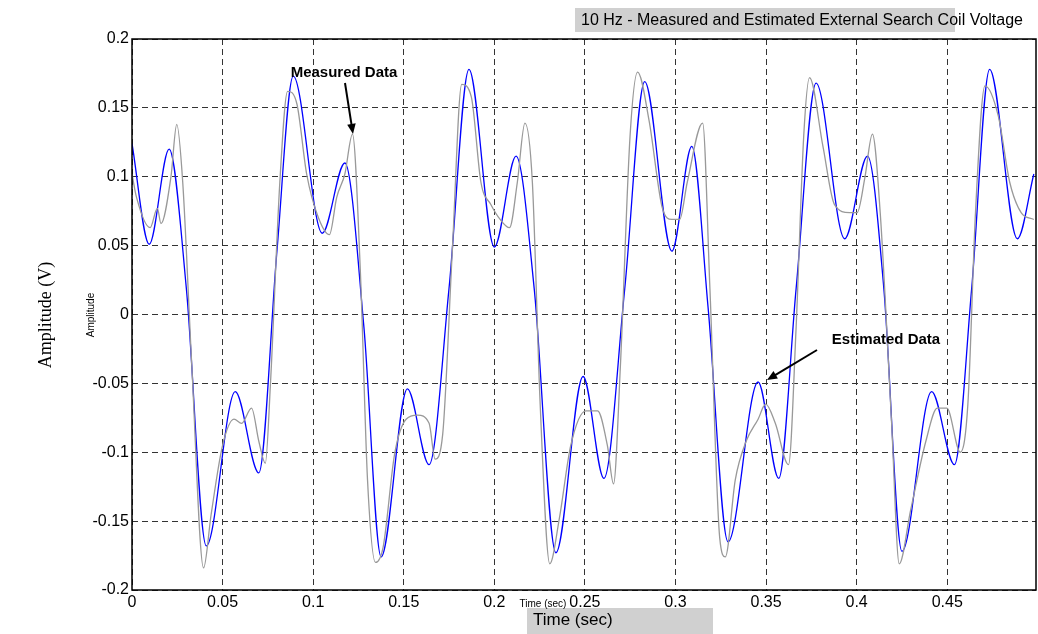 Image resolution: width=1038 pixels, height=634 pixels. I want to click on x-tick-label: 0.2, so click(494, 602).